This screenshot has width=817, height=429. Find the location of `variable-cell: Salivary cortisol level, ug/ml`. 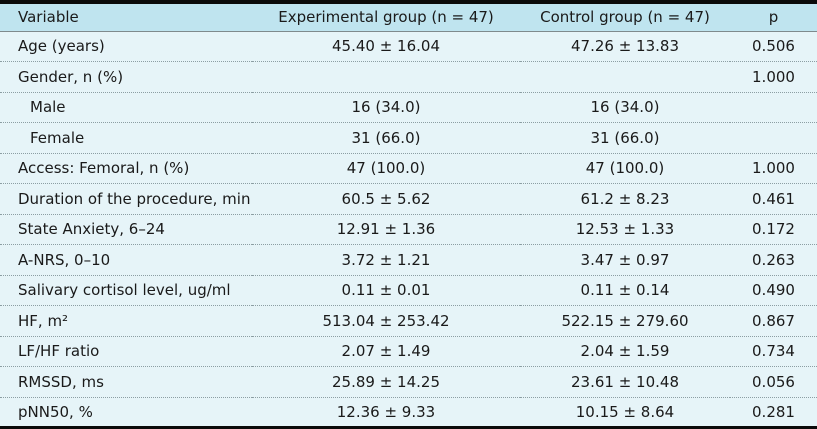

variable-cell: Salivary cortisol level, ug/ml is located at coordinates (126, 290).